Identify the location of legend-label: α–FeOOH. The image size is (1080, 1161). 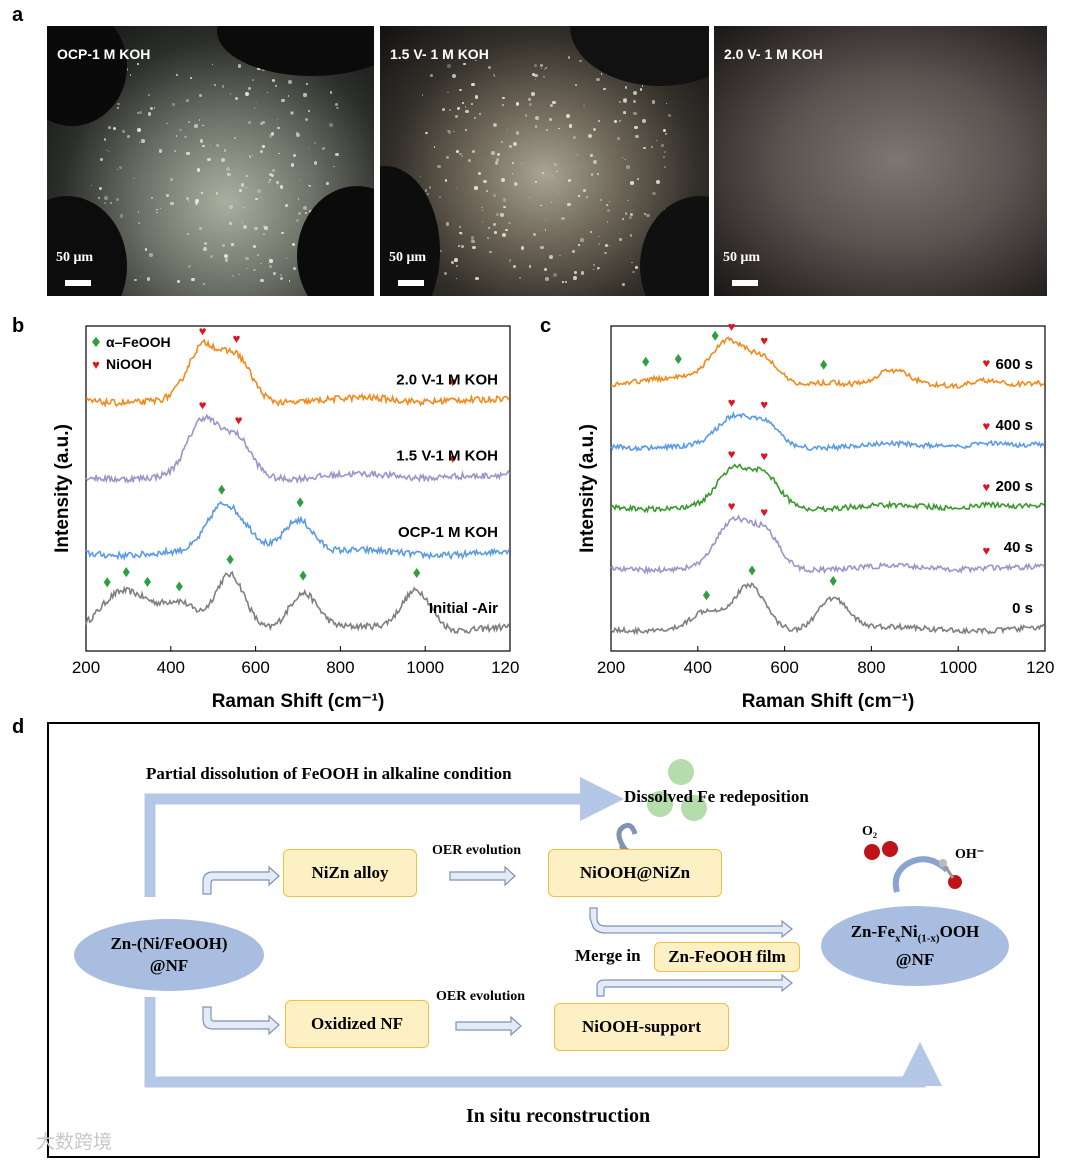
(138, 342).